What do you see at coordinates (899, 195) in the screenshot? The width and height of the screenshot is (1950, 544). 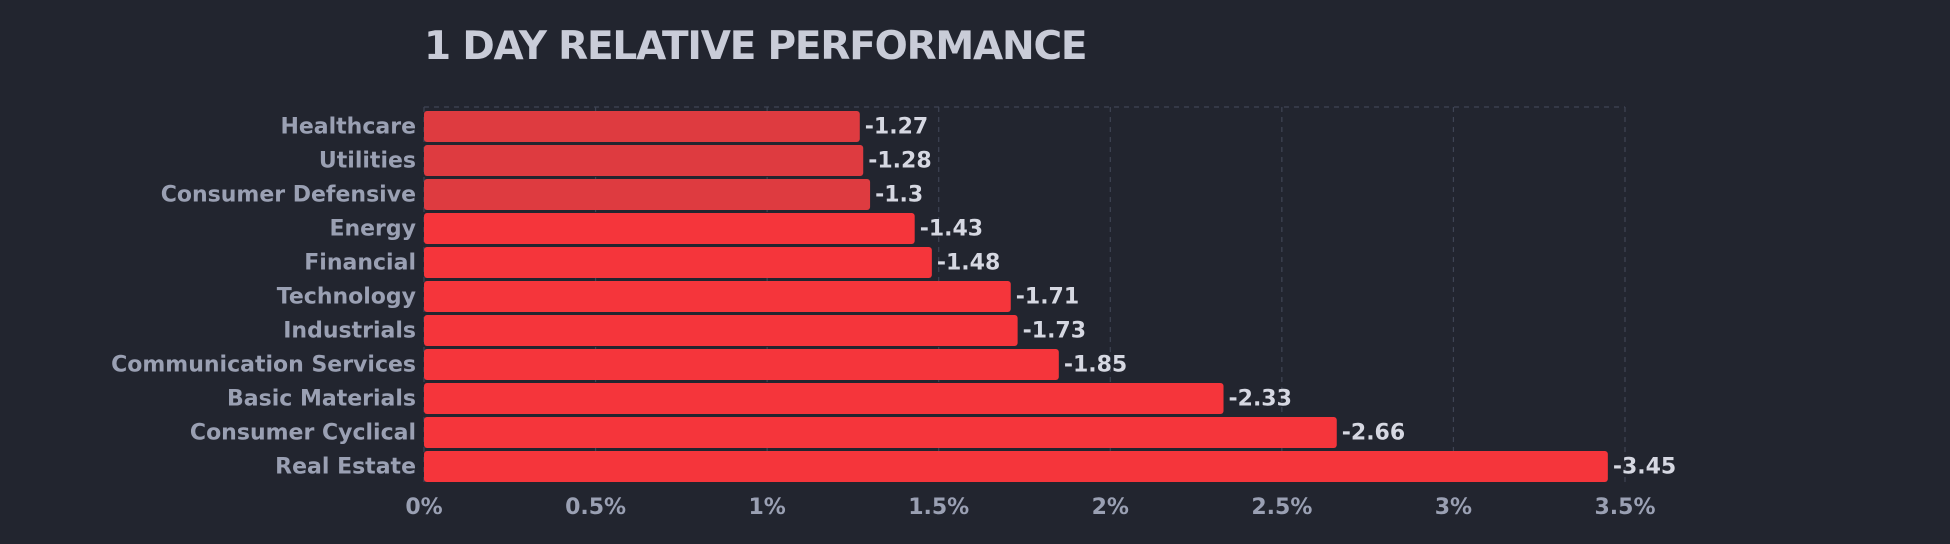 I see `value-label: -1.3` at bounding box center [899, 195].